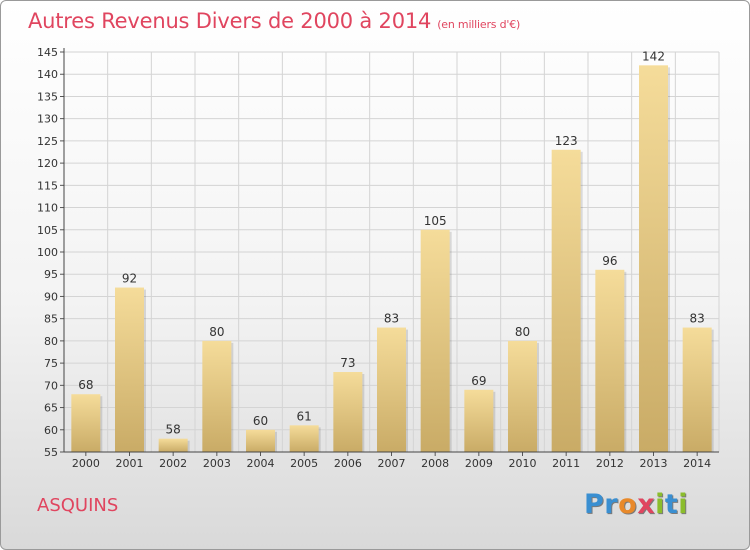 The image size is (750, 550). What do you see at coordinates (653, 56) in the screenshot?
I see `data-label: 142` at bounding box center [653, 56].